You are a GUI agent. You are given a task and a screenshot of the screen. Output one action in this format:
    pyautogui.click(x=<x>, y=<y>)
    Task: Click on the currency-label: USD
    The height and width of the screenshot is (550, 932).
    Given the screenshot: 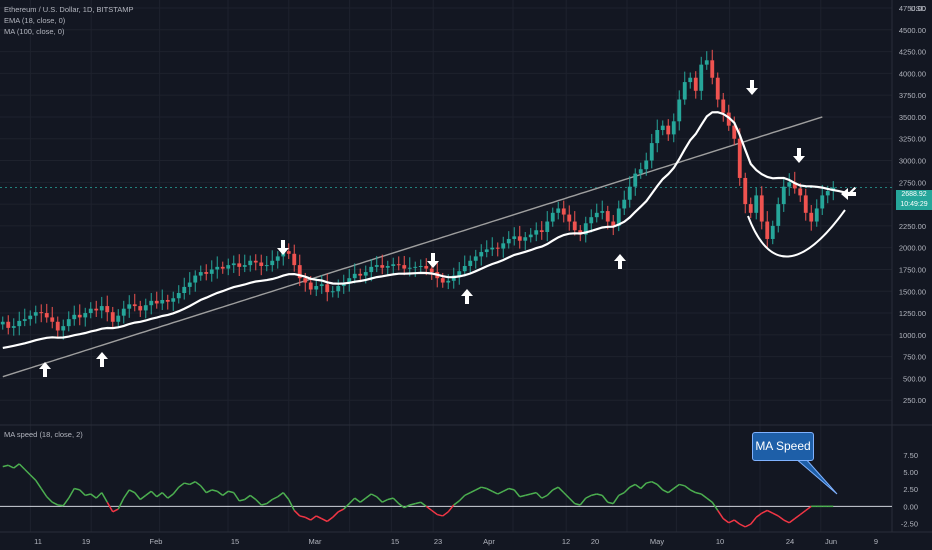 What is the action you would take?
    pyautogui.click(x=918, y=8)
    